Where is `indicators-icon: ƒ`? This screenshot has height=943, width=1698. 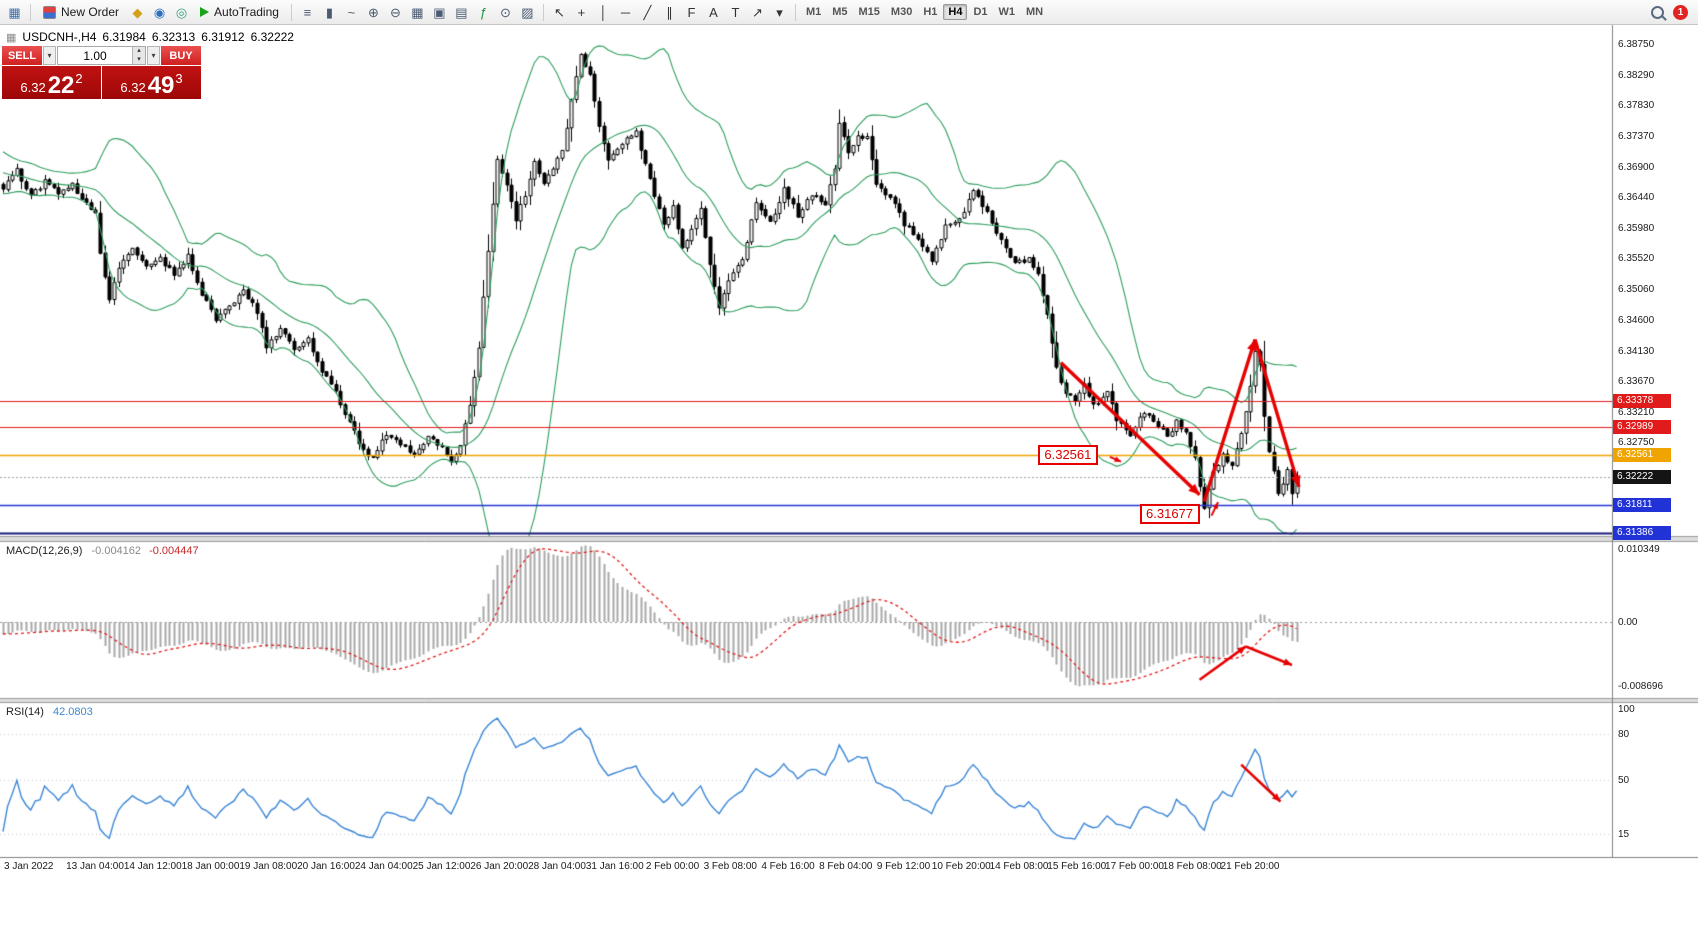 indicators-icon: ƒ is located at coordinates (483, 12).